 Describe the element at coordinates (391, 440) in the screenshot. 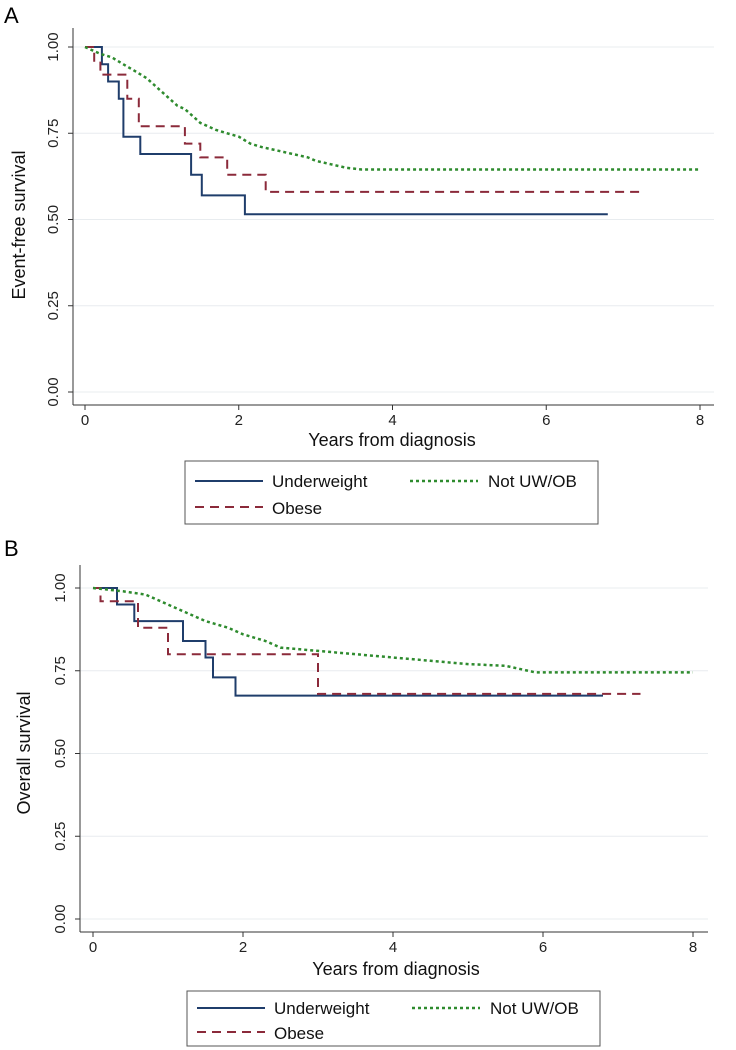

I see `panel-a-x-axis-label: Years from diagnosis` at that location.